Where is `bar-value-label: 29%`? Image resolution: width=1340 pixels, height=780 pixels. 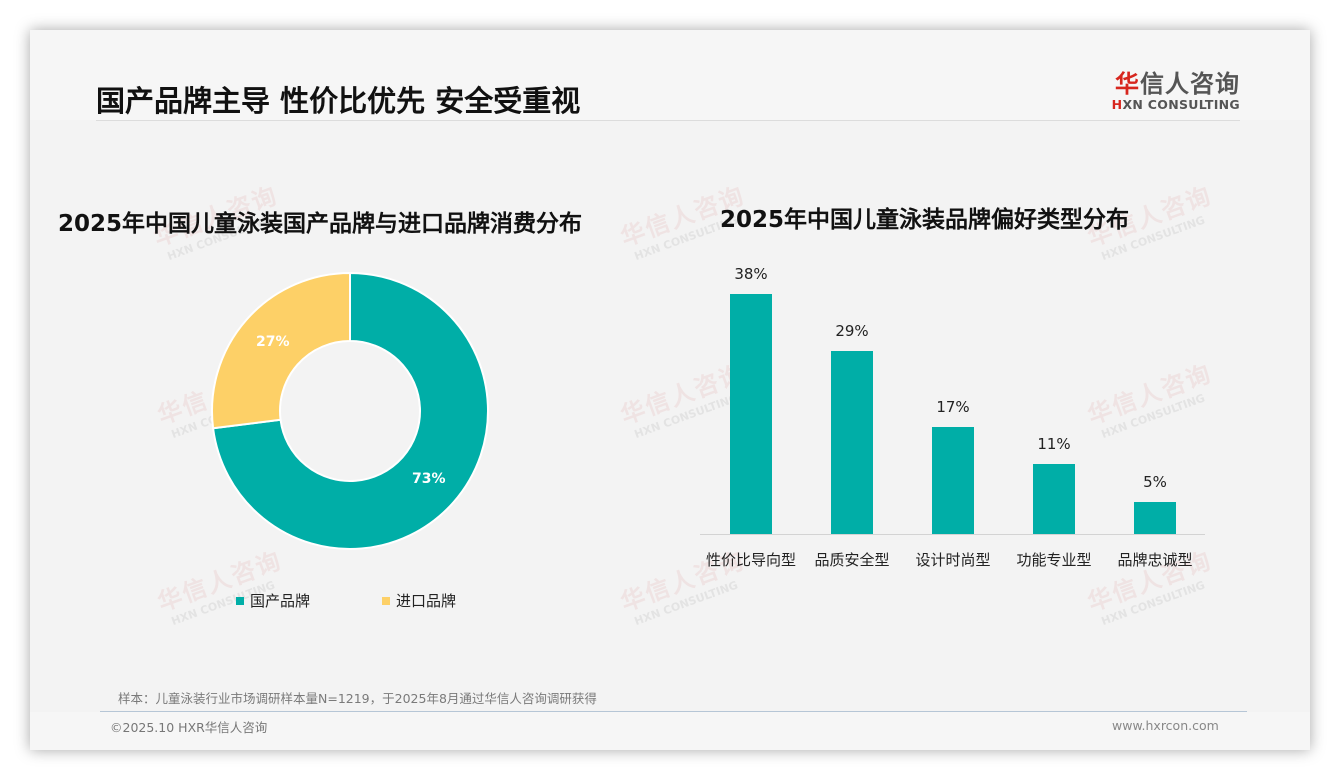 bar-value-label: 29% is located at coordinates (852, 330).